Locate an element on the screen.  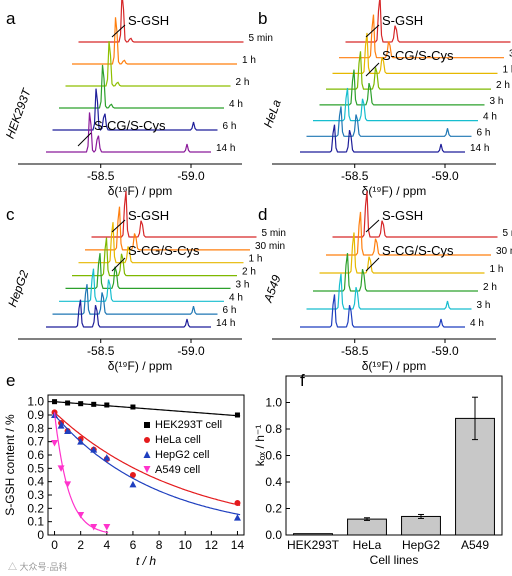
y-tick-label: 0.6 is located at coordinates (273, 456).